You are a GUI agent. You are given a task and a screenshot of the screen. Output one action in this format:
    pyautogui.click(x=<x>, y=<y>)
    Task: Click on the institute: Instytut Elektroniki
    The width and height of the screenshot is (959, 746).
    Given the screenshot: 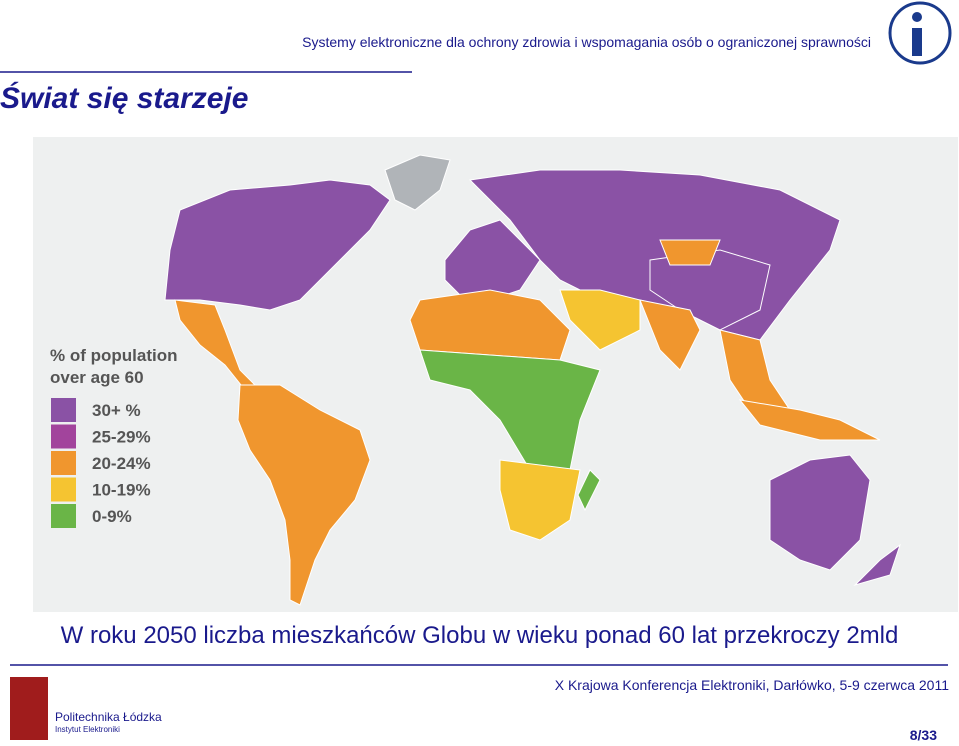 What is the action you would take?
    pyautogui.click(x=87, y=729)
    